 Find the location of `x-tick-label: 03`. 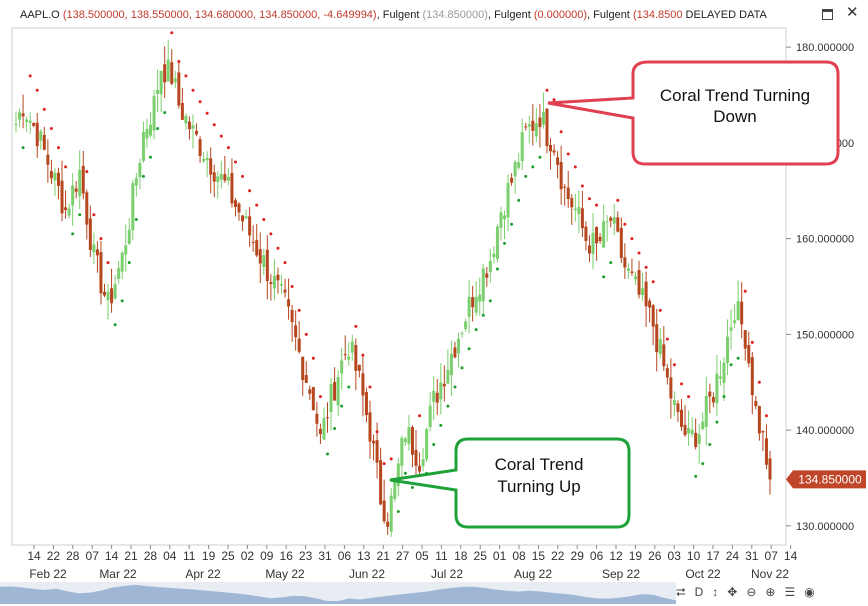

x-tick-label: 03 is located at coordinates (675, 556).